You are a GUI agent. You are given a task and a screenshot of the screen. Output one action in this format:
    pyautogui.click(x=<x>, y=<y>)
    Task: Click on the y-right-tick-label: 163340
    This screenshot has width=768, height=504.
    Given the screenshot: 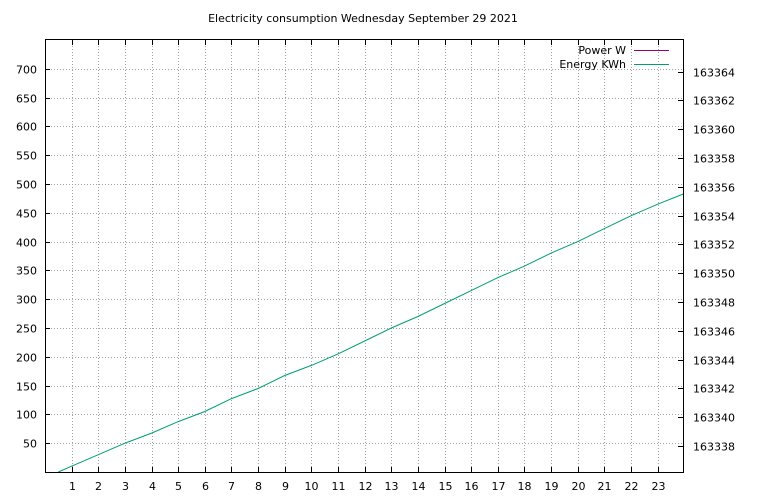 What is the action you would take?
    pyautogui.click(x=714, y=418)
    